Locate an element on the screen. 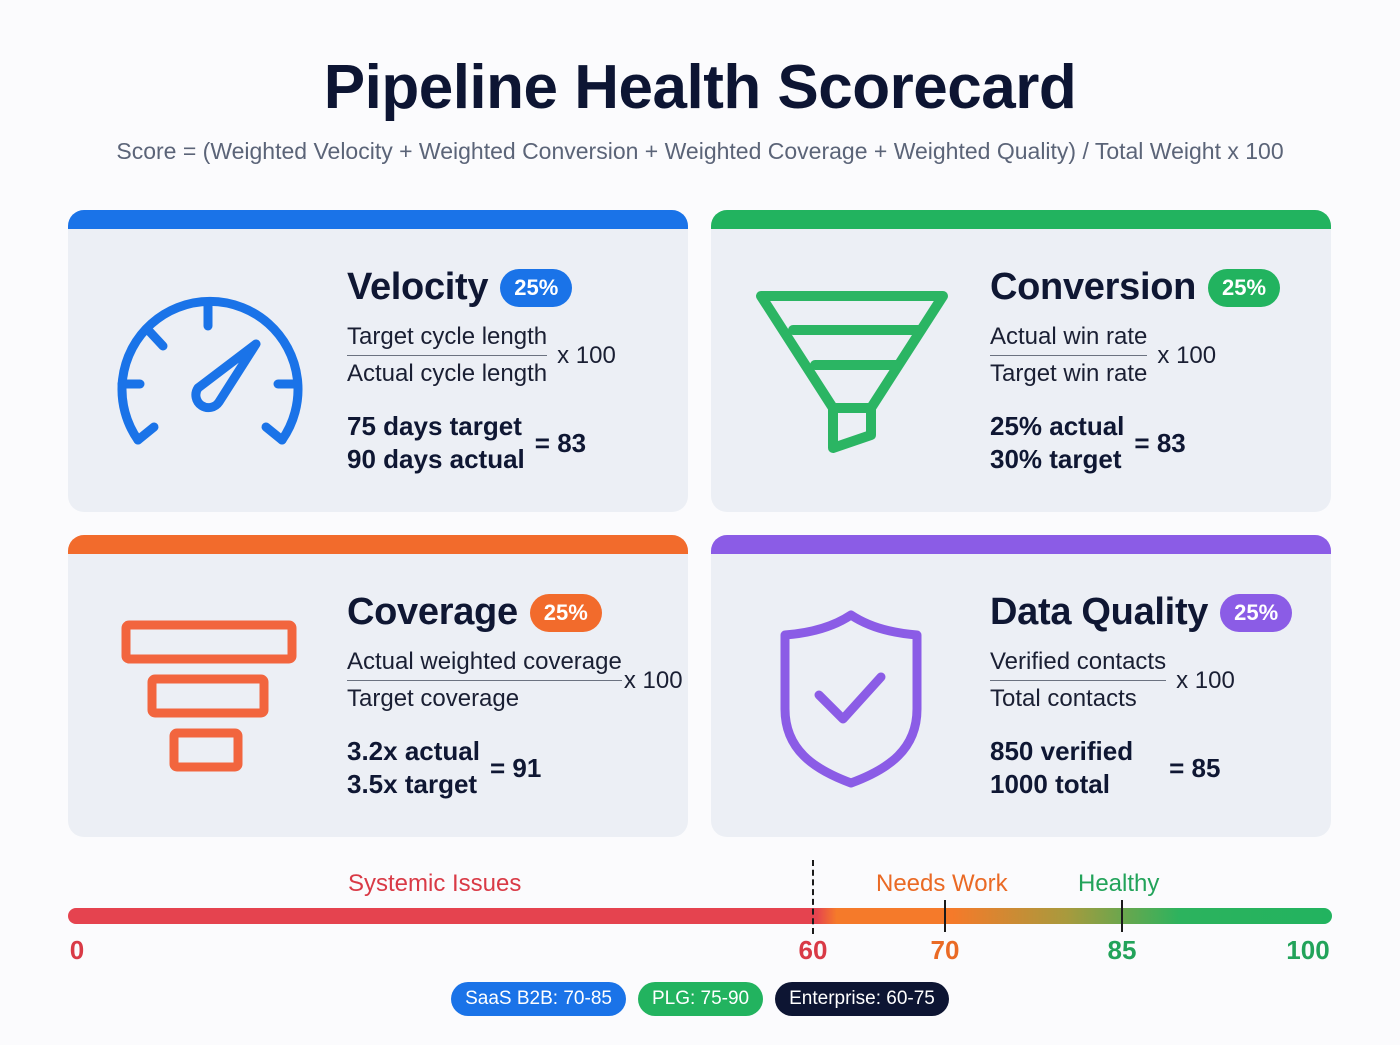 The width and height of the screenshot is (1400, 1045). zone-needs-work: Needs Work is located at coordinates (942, 883).